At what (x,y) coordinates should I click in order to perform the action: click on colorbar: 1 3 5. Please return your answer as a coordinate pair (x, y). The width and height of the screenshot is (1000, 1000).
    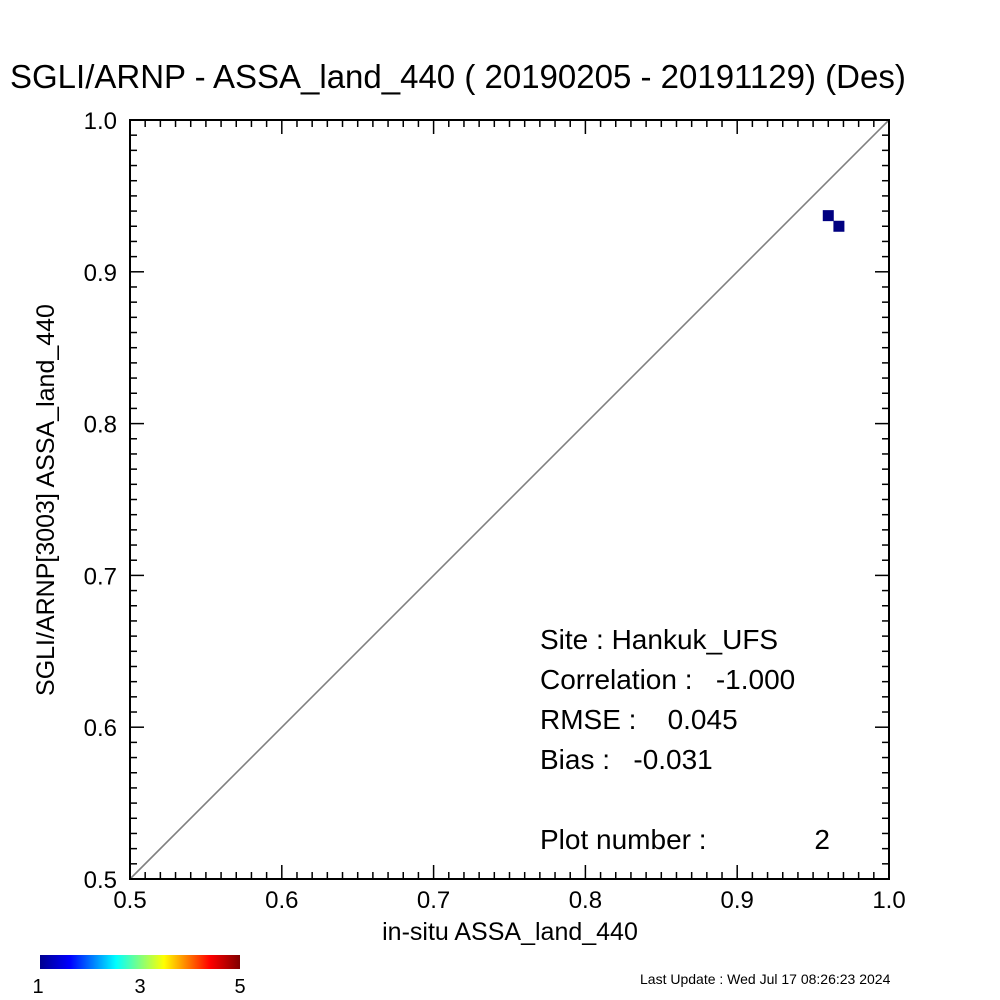
    Looking at the image, I should click on (139, 976).